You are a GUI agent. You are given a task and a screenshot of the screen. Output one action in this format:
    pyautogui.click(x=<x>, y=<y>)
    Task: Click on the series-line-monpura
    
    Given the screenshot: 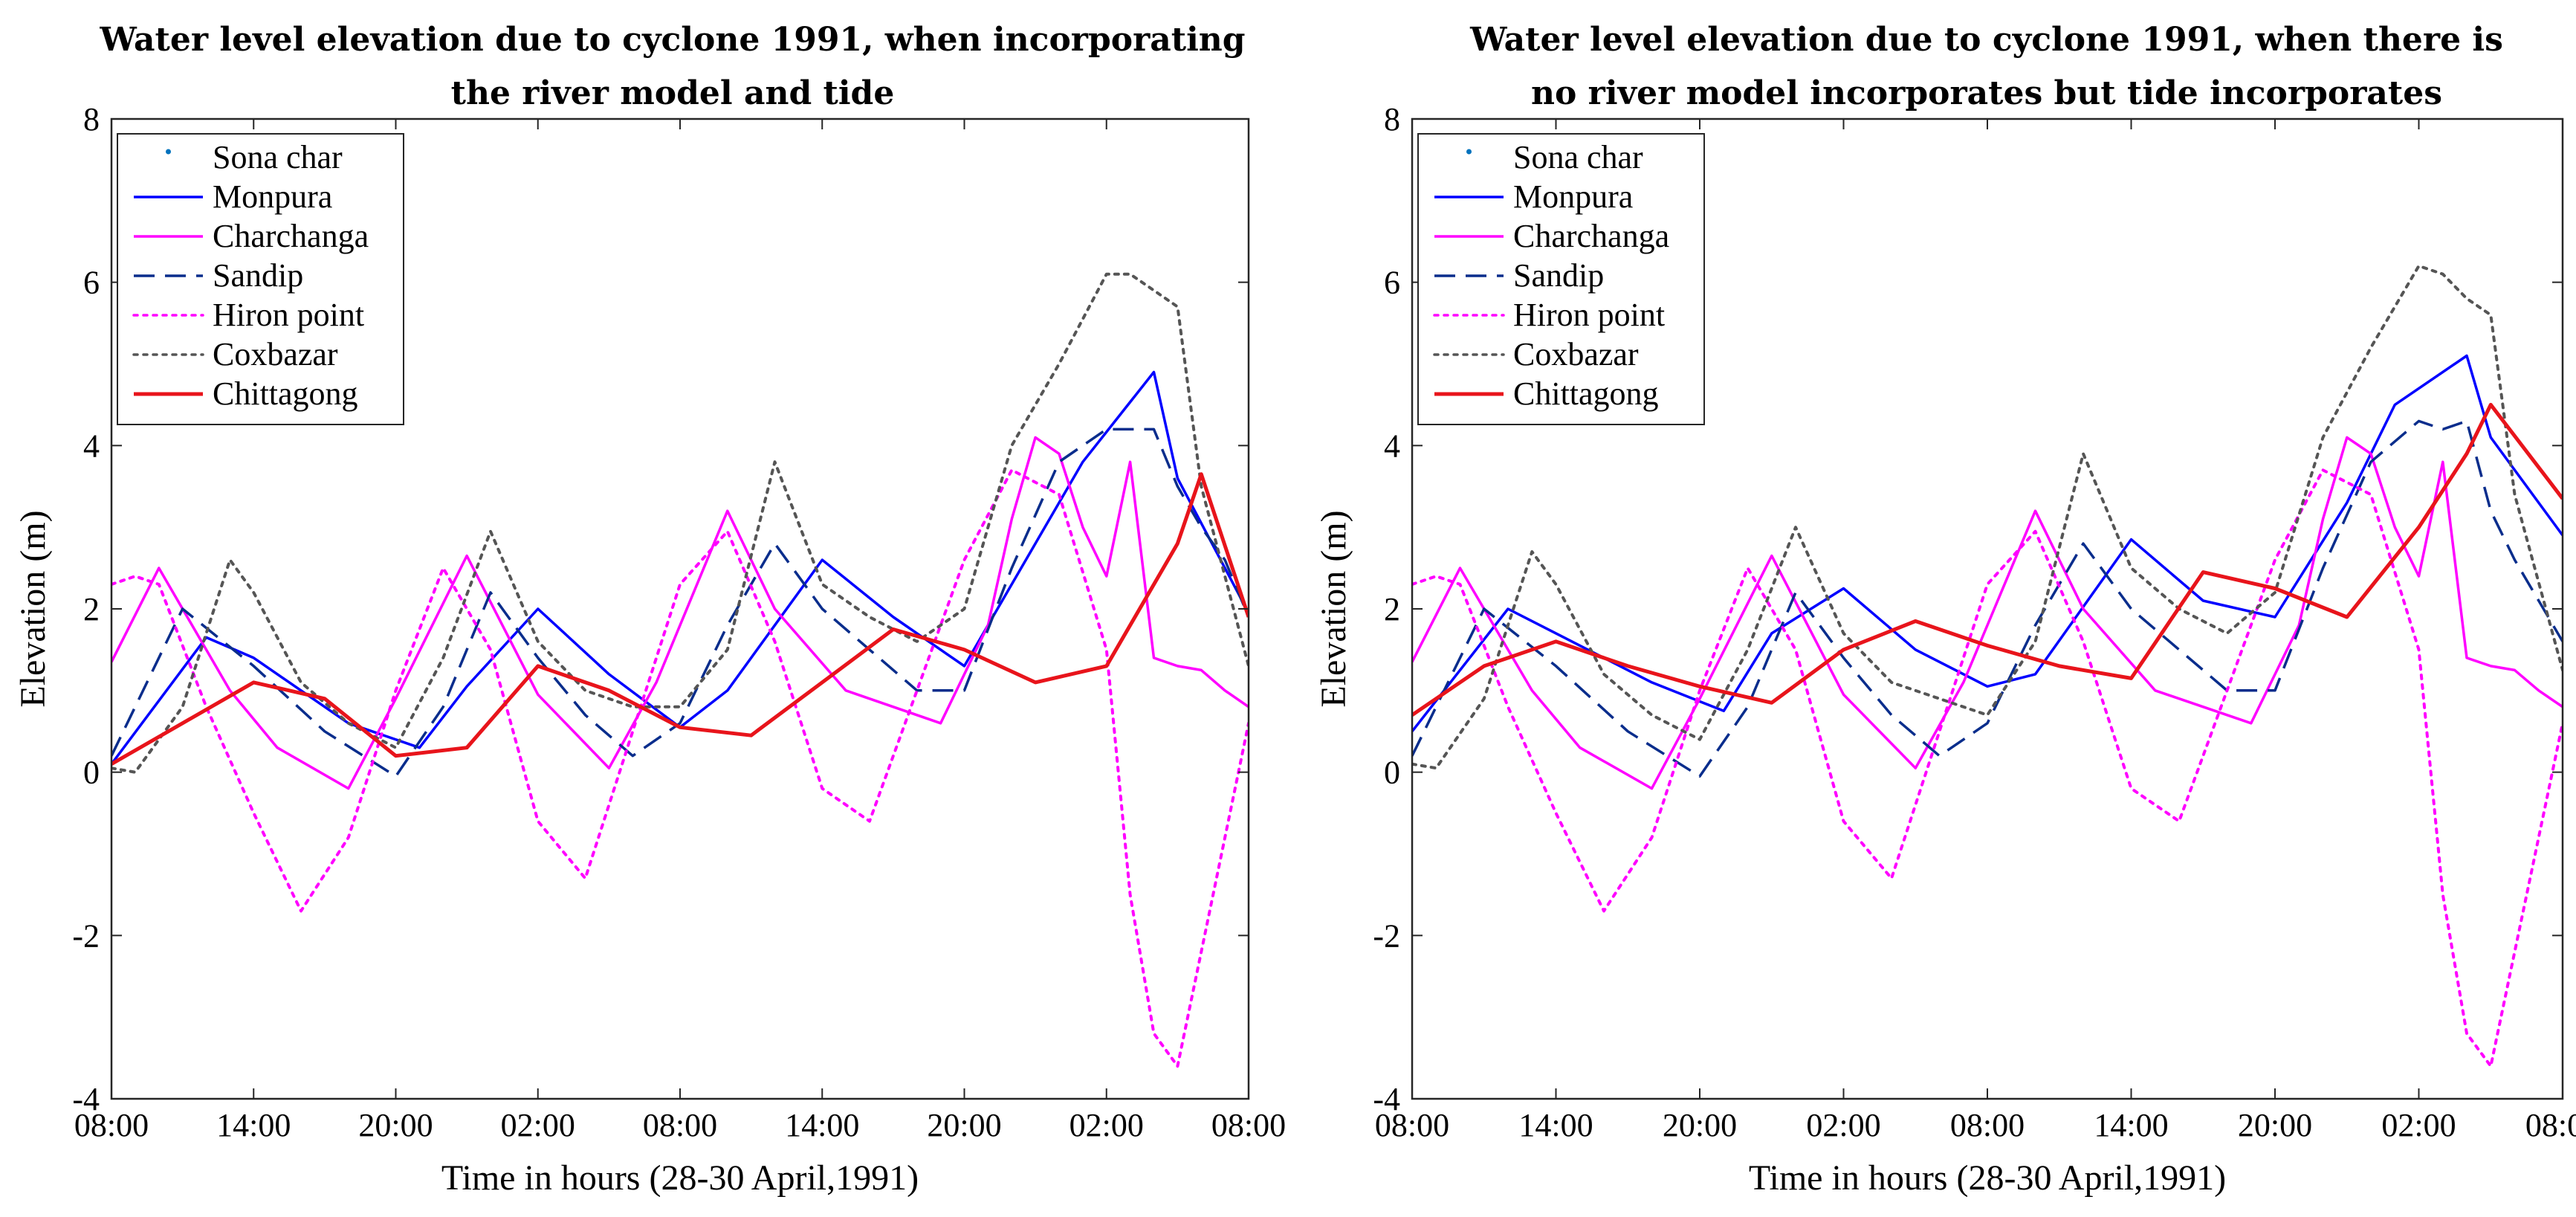 What is the action you would take?
    pyautogui.click(x=680, y=567)
    